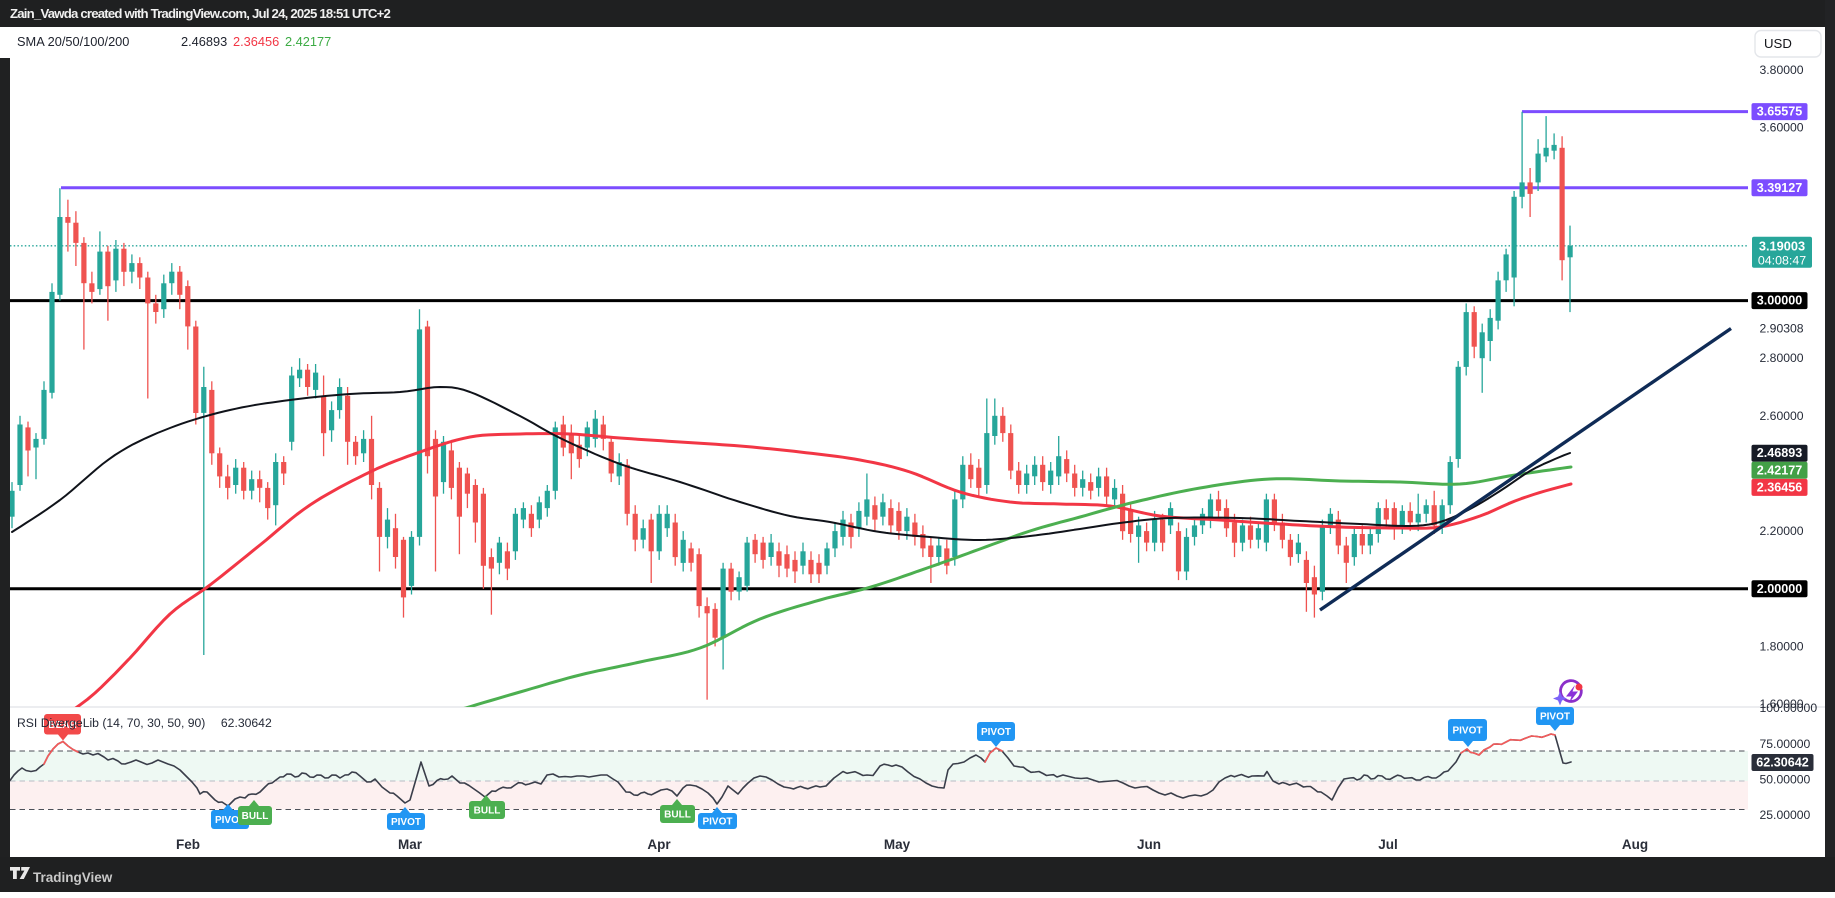 This screenshot has height=898, width=1835. Describe the element at coordinates (1785, 780) in the screenshot. I see `svg-text: 50.00000` at that location.